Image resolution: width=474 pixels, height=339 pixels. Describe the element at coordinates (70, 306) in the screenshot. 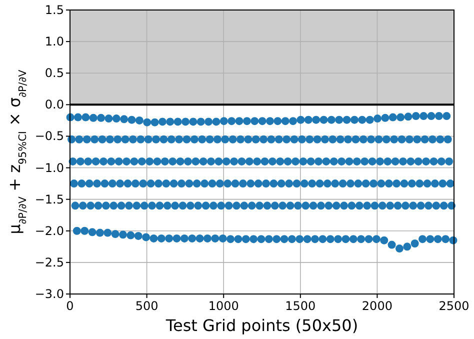

I see `x-tick-label: 0` at that location.